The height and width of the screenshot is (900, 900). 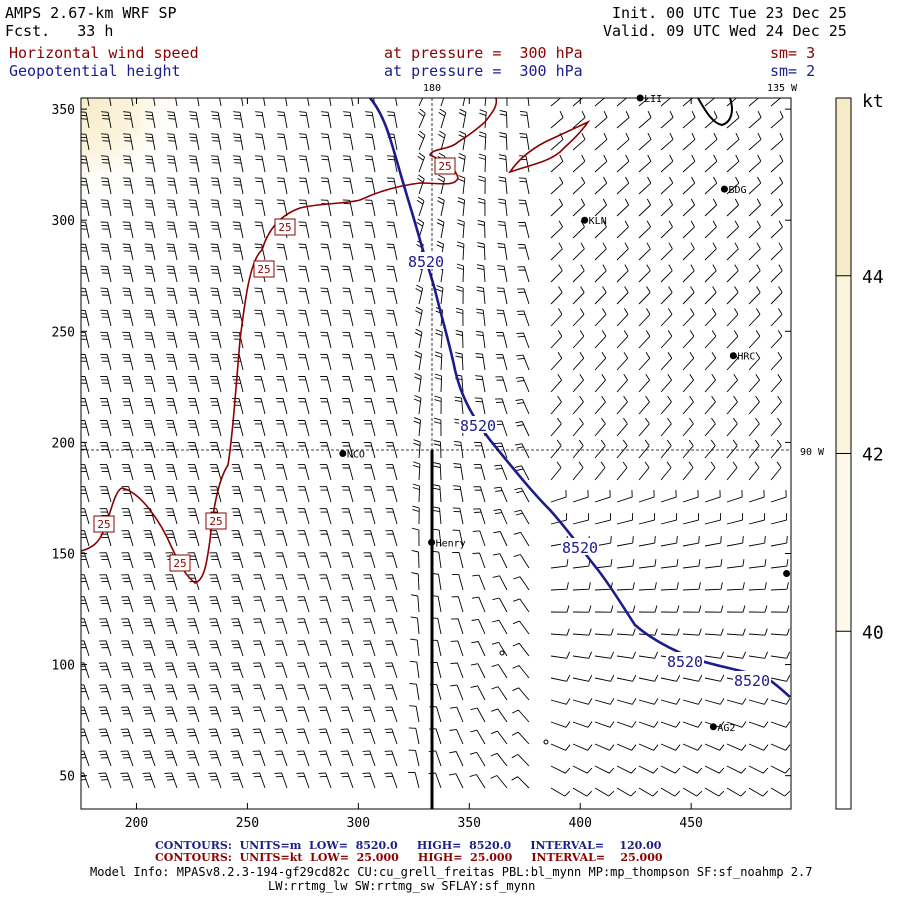 I want to click on x-tick-label: 250, so click(x=247, y=823).